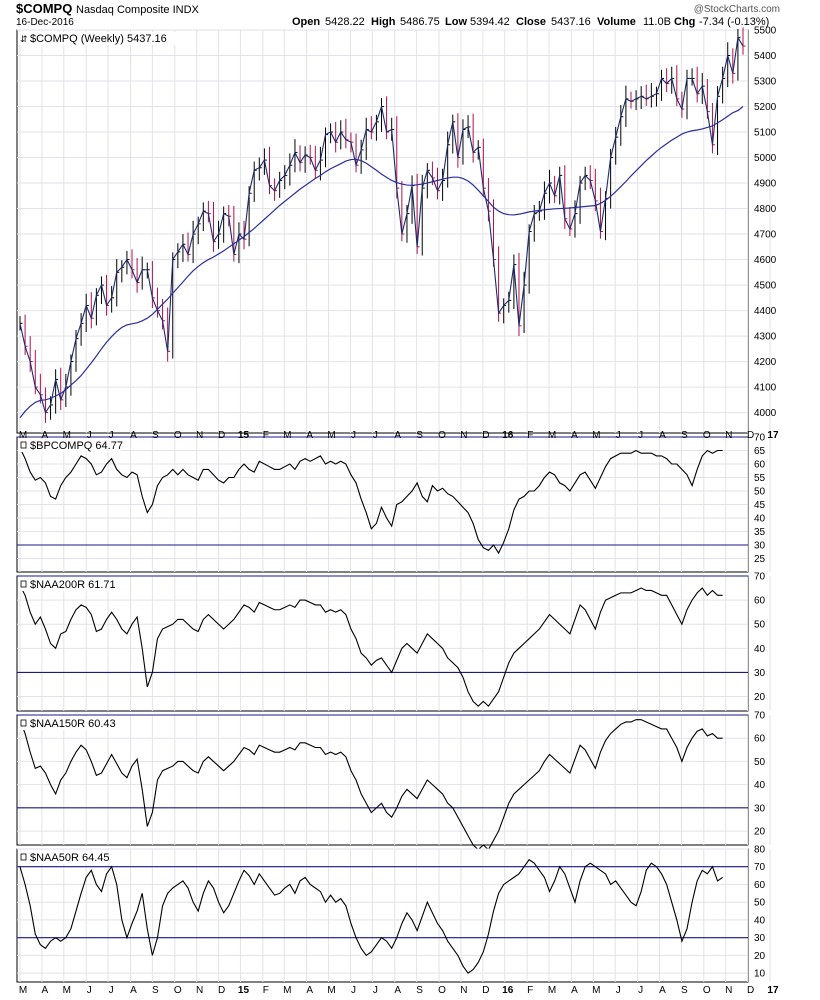  I want to click on panel-title-bg, so click(100, 38).